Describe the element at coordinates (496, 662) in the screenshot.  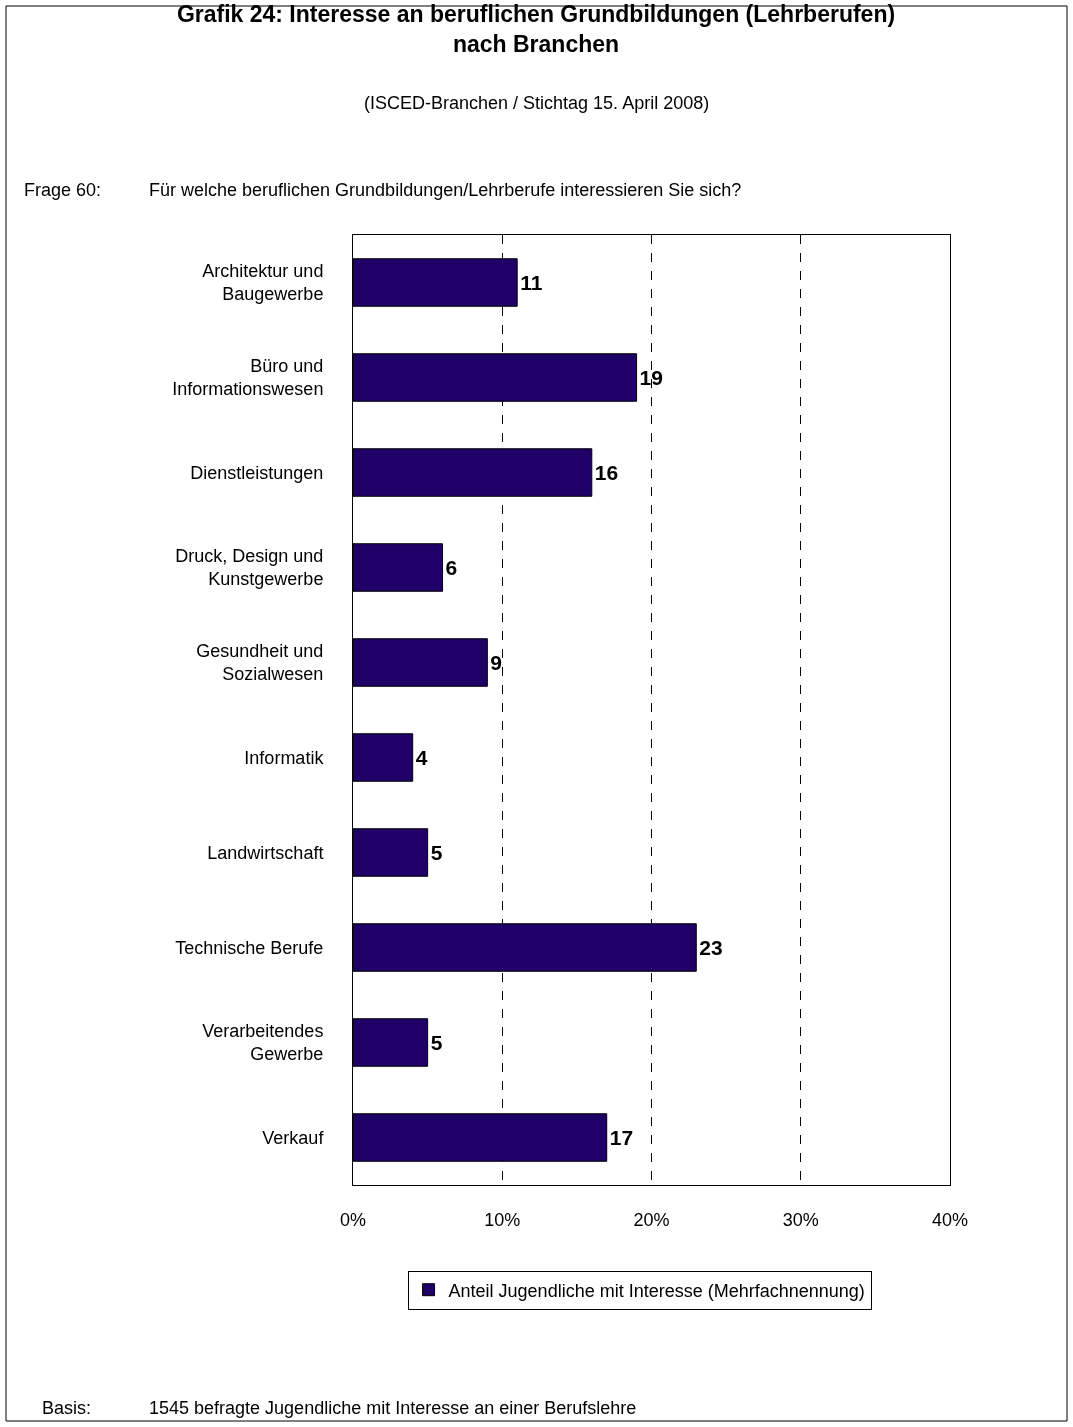
I see `data-label: 9` at that location.